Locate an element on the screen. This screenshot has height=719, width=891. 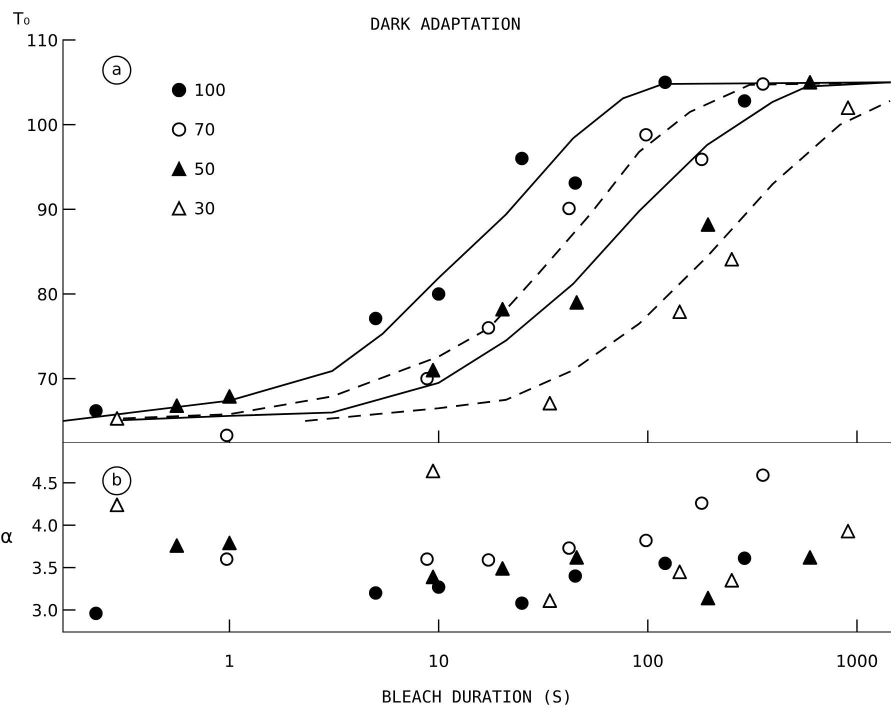
x-tick-label: 100 is located at coordinates (648, 661).